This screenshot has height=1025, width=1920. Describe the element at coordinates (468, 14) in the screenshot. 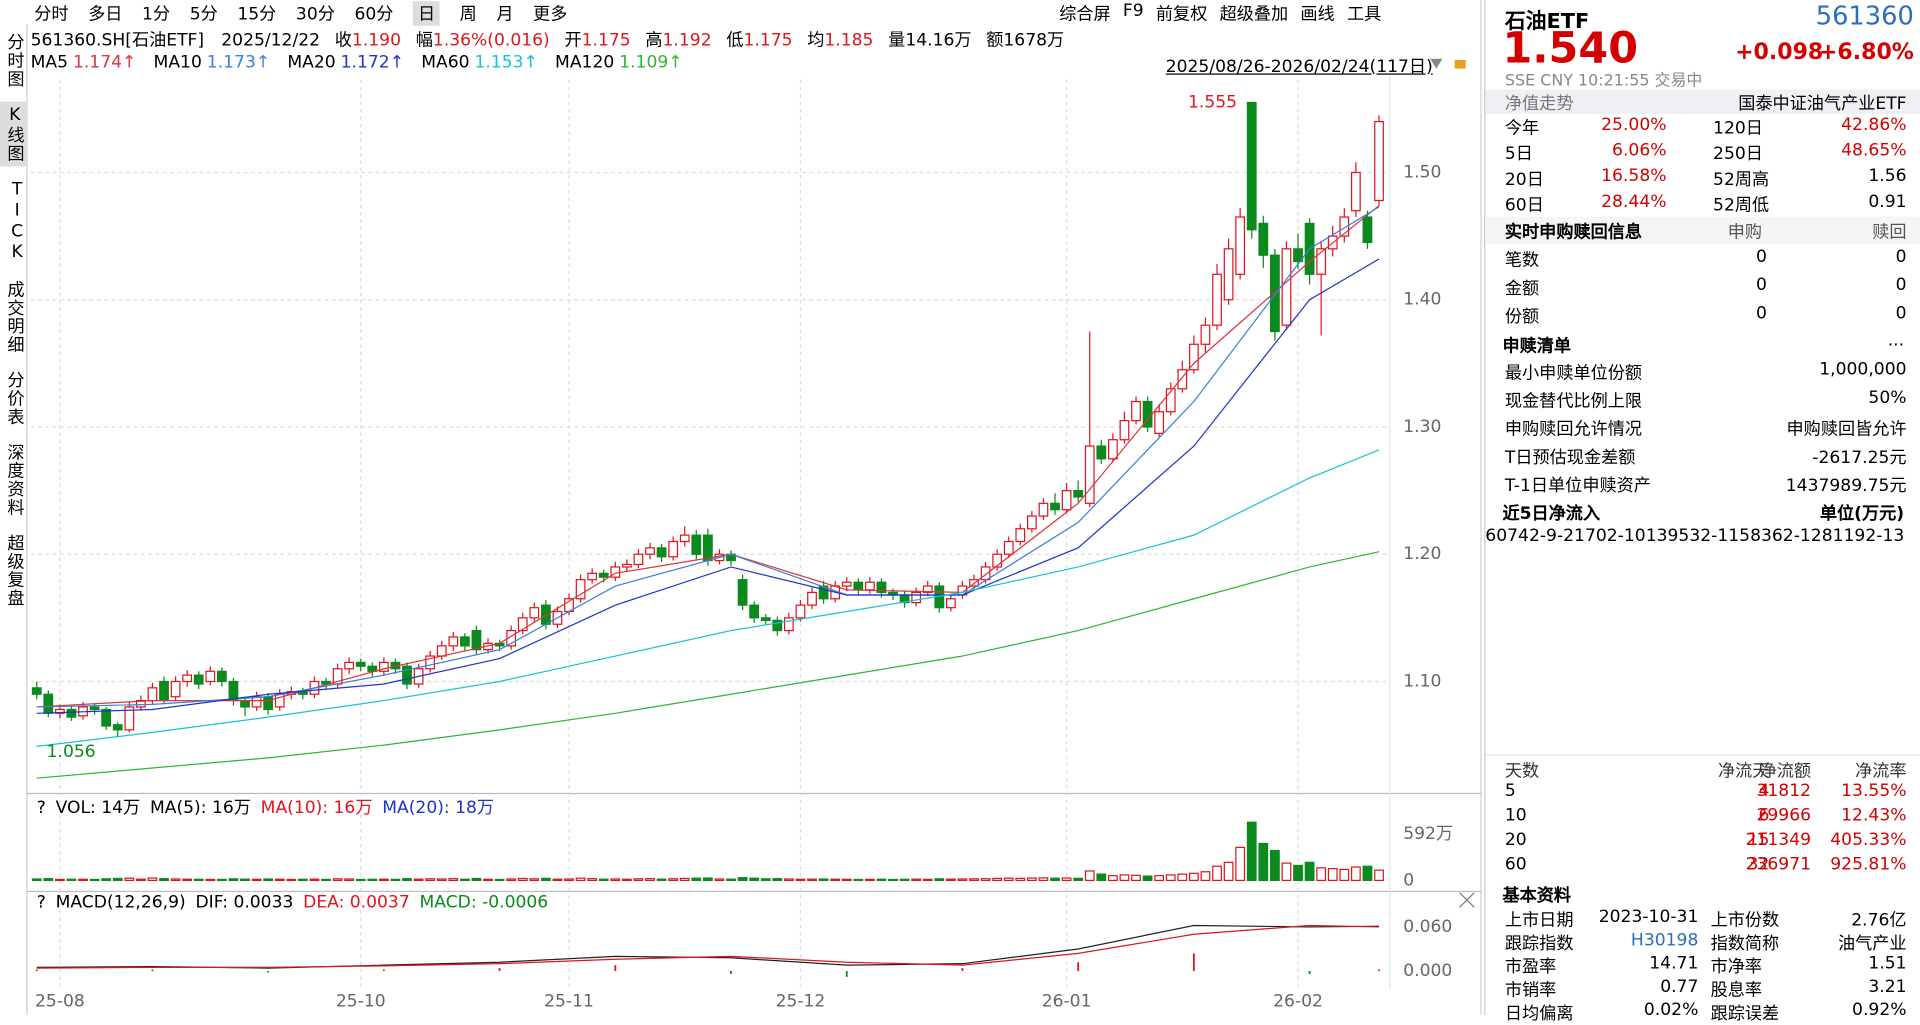

I see `period-tab: 周` at that location.